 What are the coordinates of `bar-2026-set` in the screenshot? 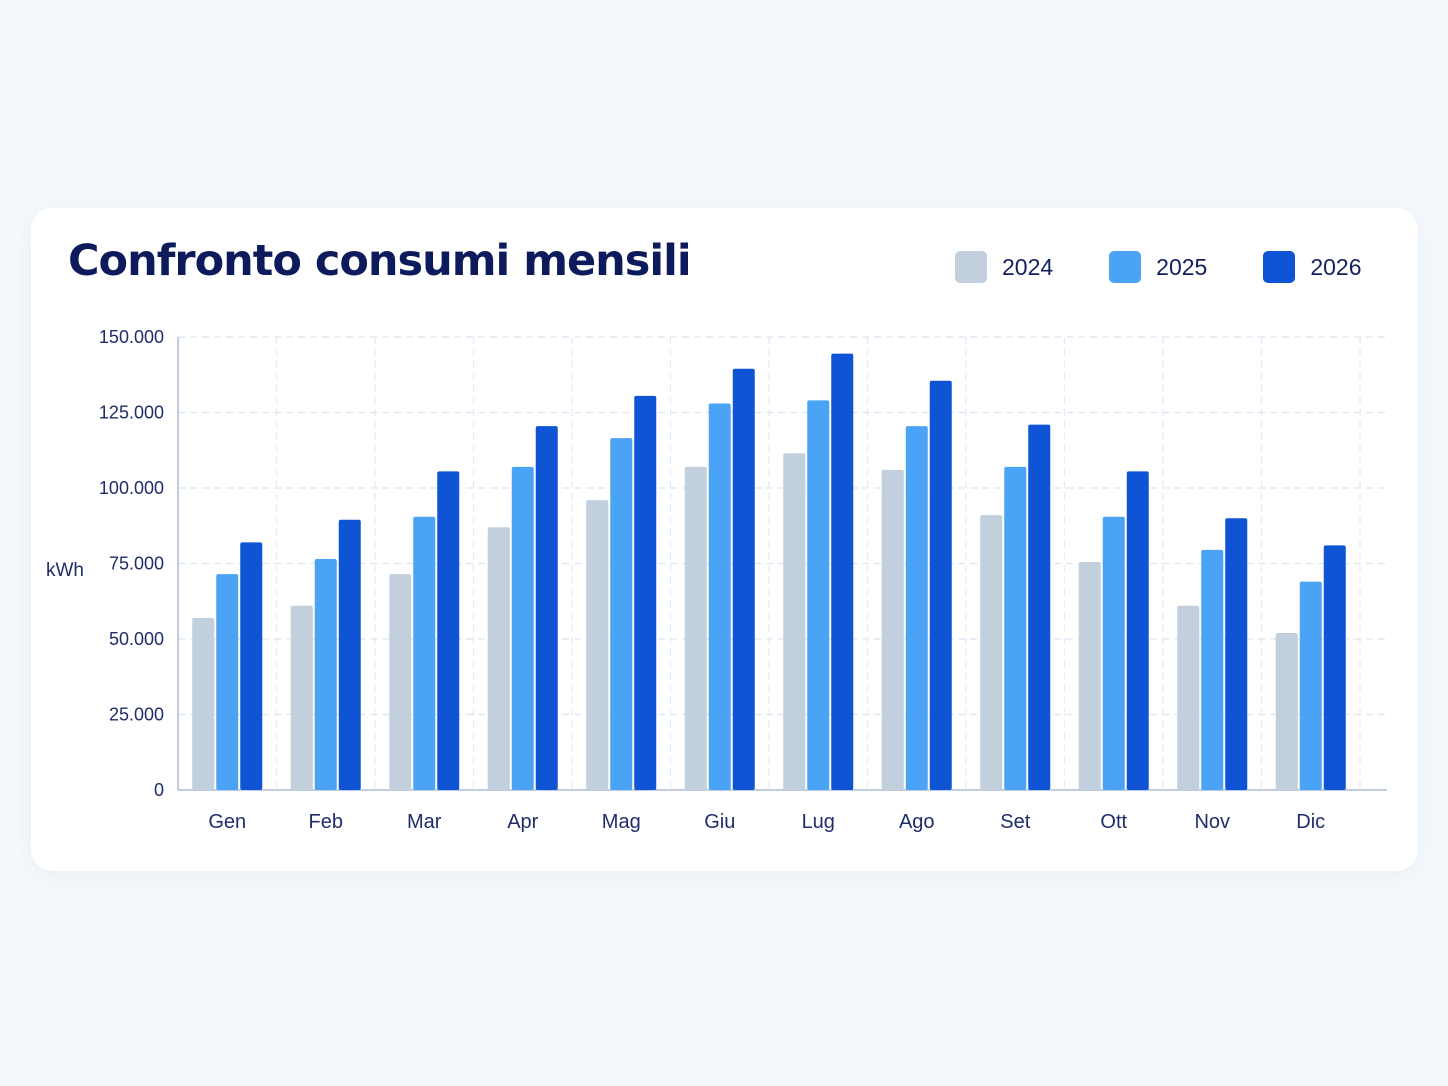 It's located at (1039, 607).